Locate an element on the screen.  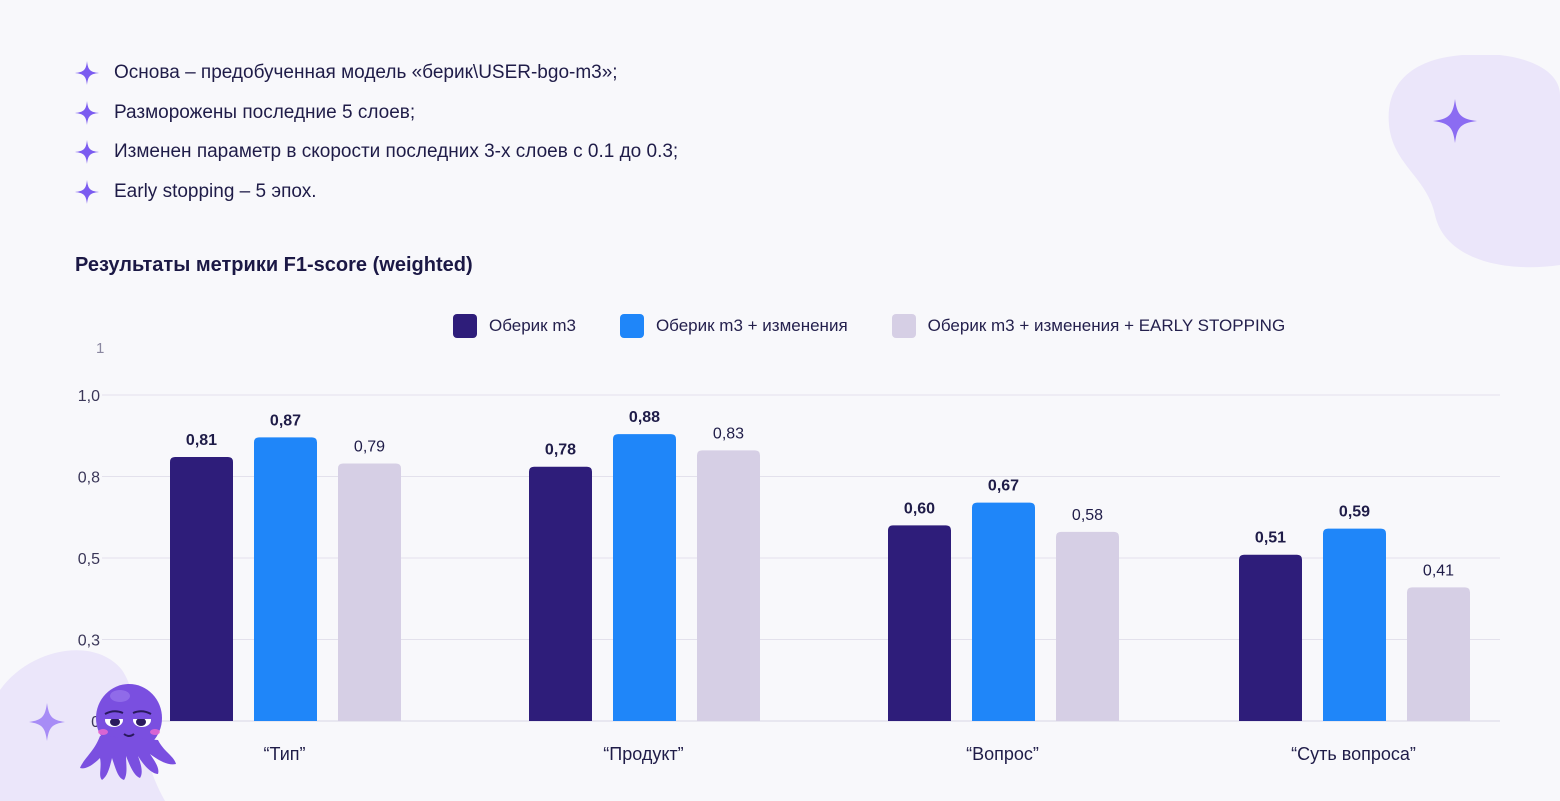
bullet-text: Разморожены последние 5 слоев; is located at coordinates (265, 112).